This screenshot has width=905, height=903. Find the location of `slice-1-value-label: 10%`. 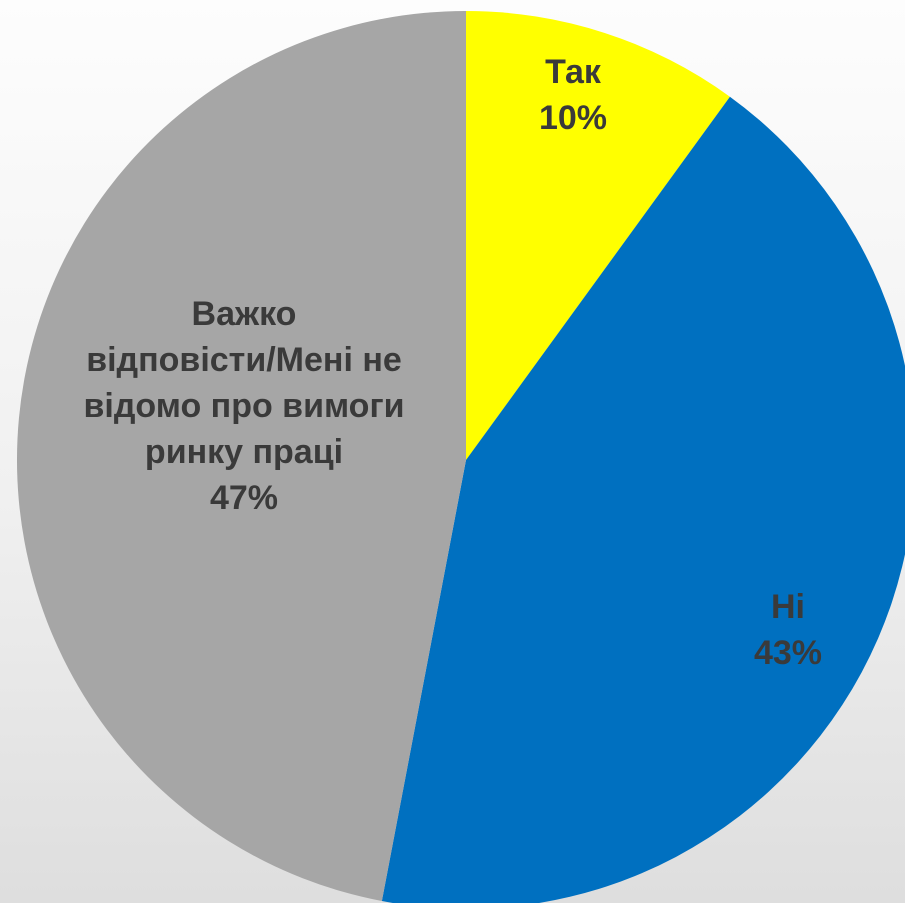

slice-1-value-label: 10% is located at coordinates (573, 118).